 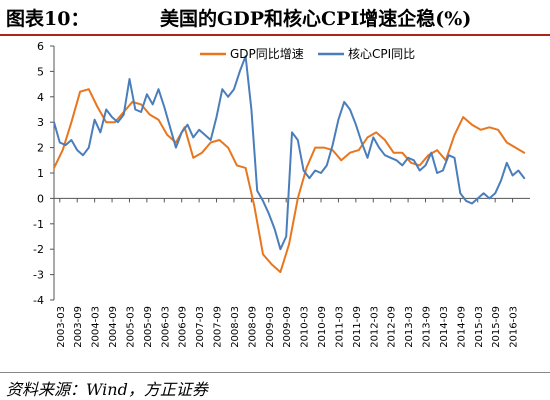 I want to click on x-tick-label: 2003-03, so click(x=61, y=327).